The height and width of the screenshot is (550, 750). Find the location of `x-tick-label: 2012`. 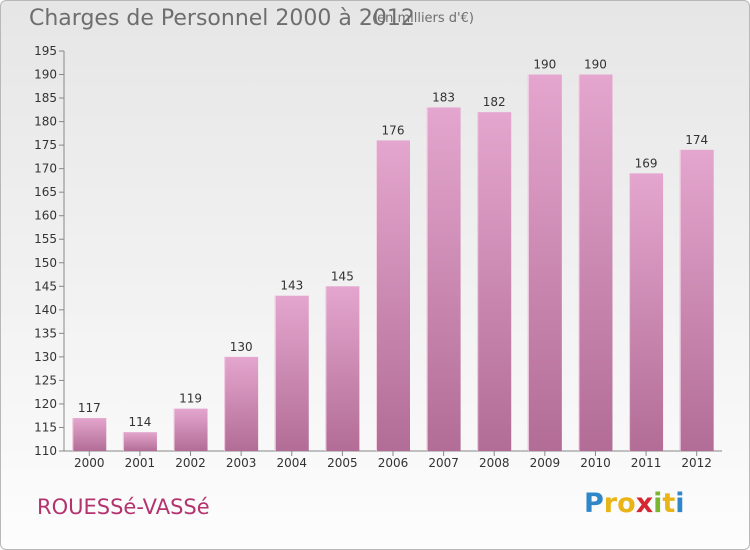

x-tick-label: 2012 is located at coordinates (696, 463).